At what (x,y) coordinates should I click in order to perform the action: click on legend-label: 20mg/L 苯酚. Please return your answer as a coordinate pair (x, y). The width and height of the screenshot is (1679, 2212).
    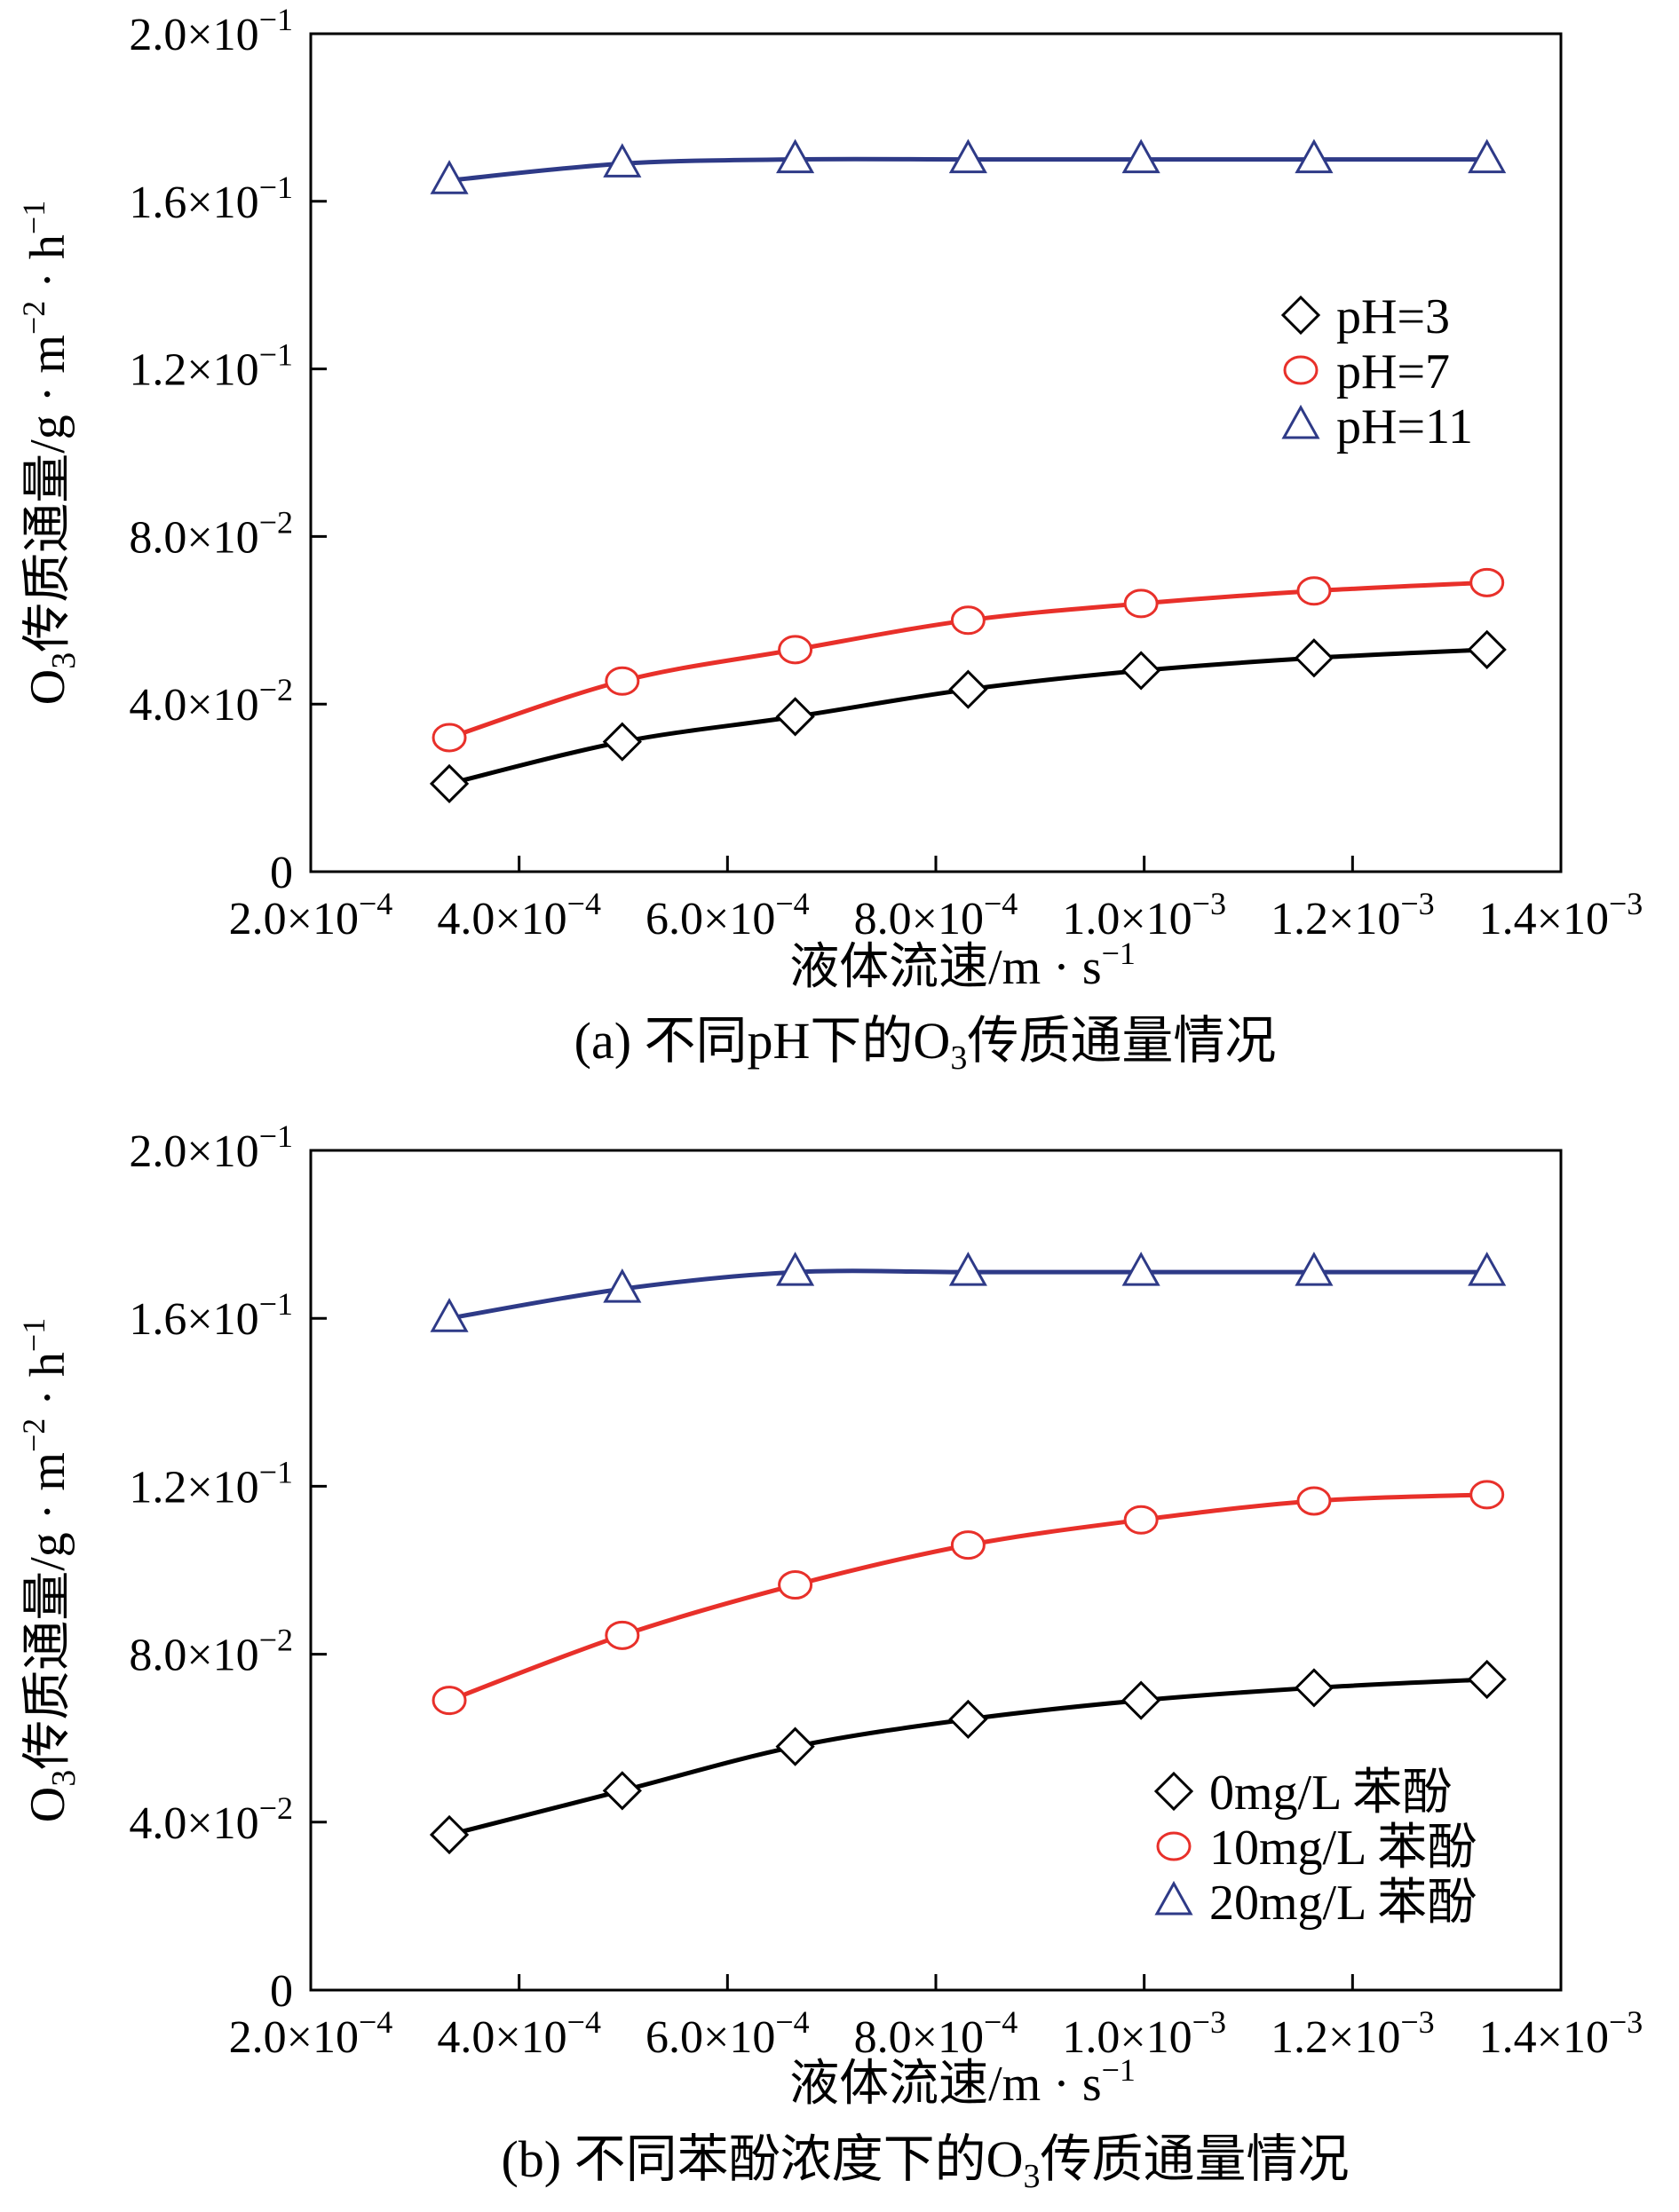
    Looking at the image, I should click on (1343, 1903).